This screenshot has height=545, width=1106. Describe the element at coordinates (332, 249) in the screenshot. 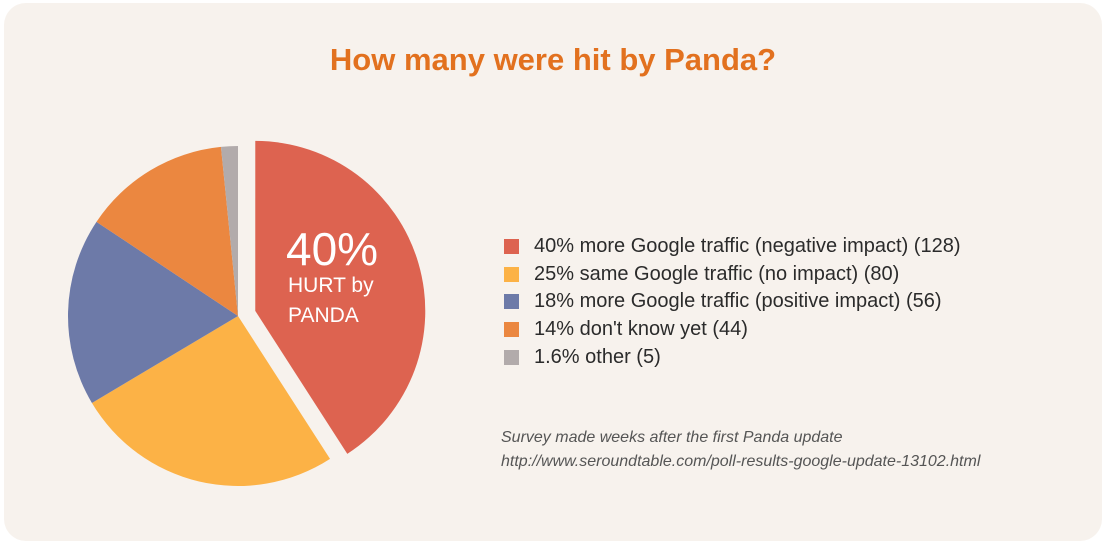

I see `callout-percent: 40%` at that location.